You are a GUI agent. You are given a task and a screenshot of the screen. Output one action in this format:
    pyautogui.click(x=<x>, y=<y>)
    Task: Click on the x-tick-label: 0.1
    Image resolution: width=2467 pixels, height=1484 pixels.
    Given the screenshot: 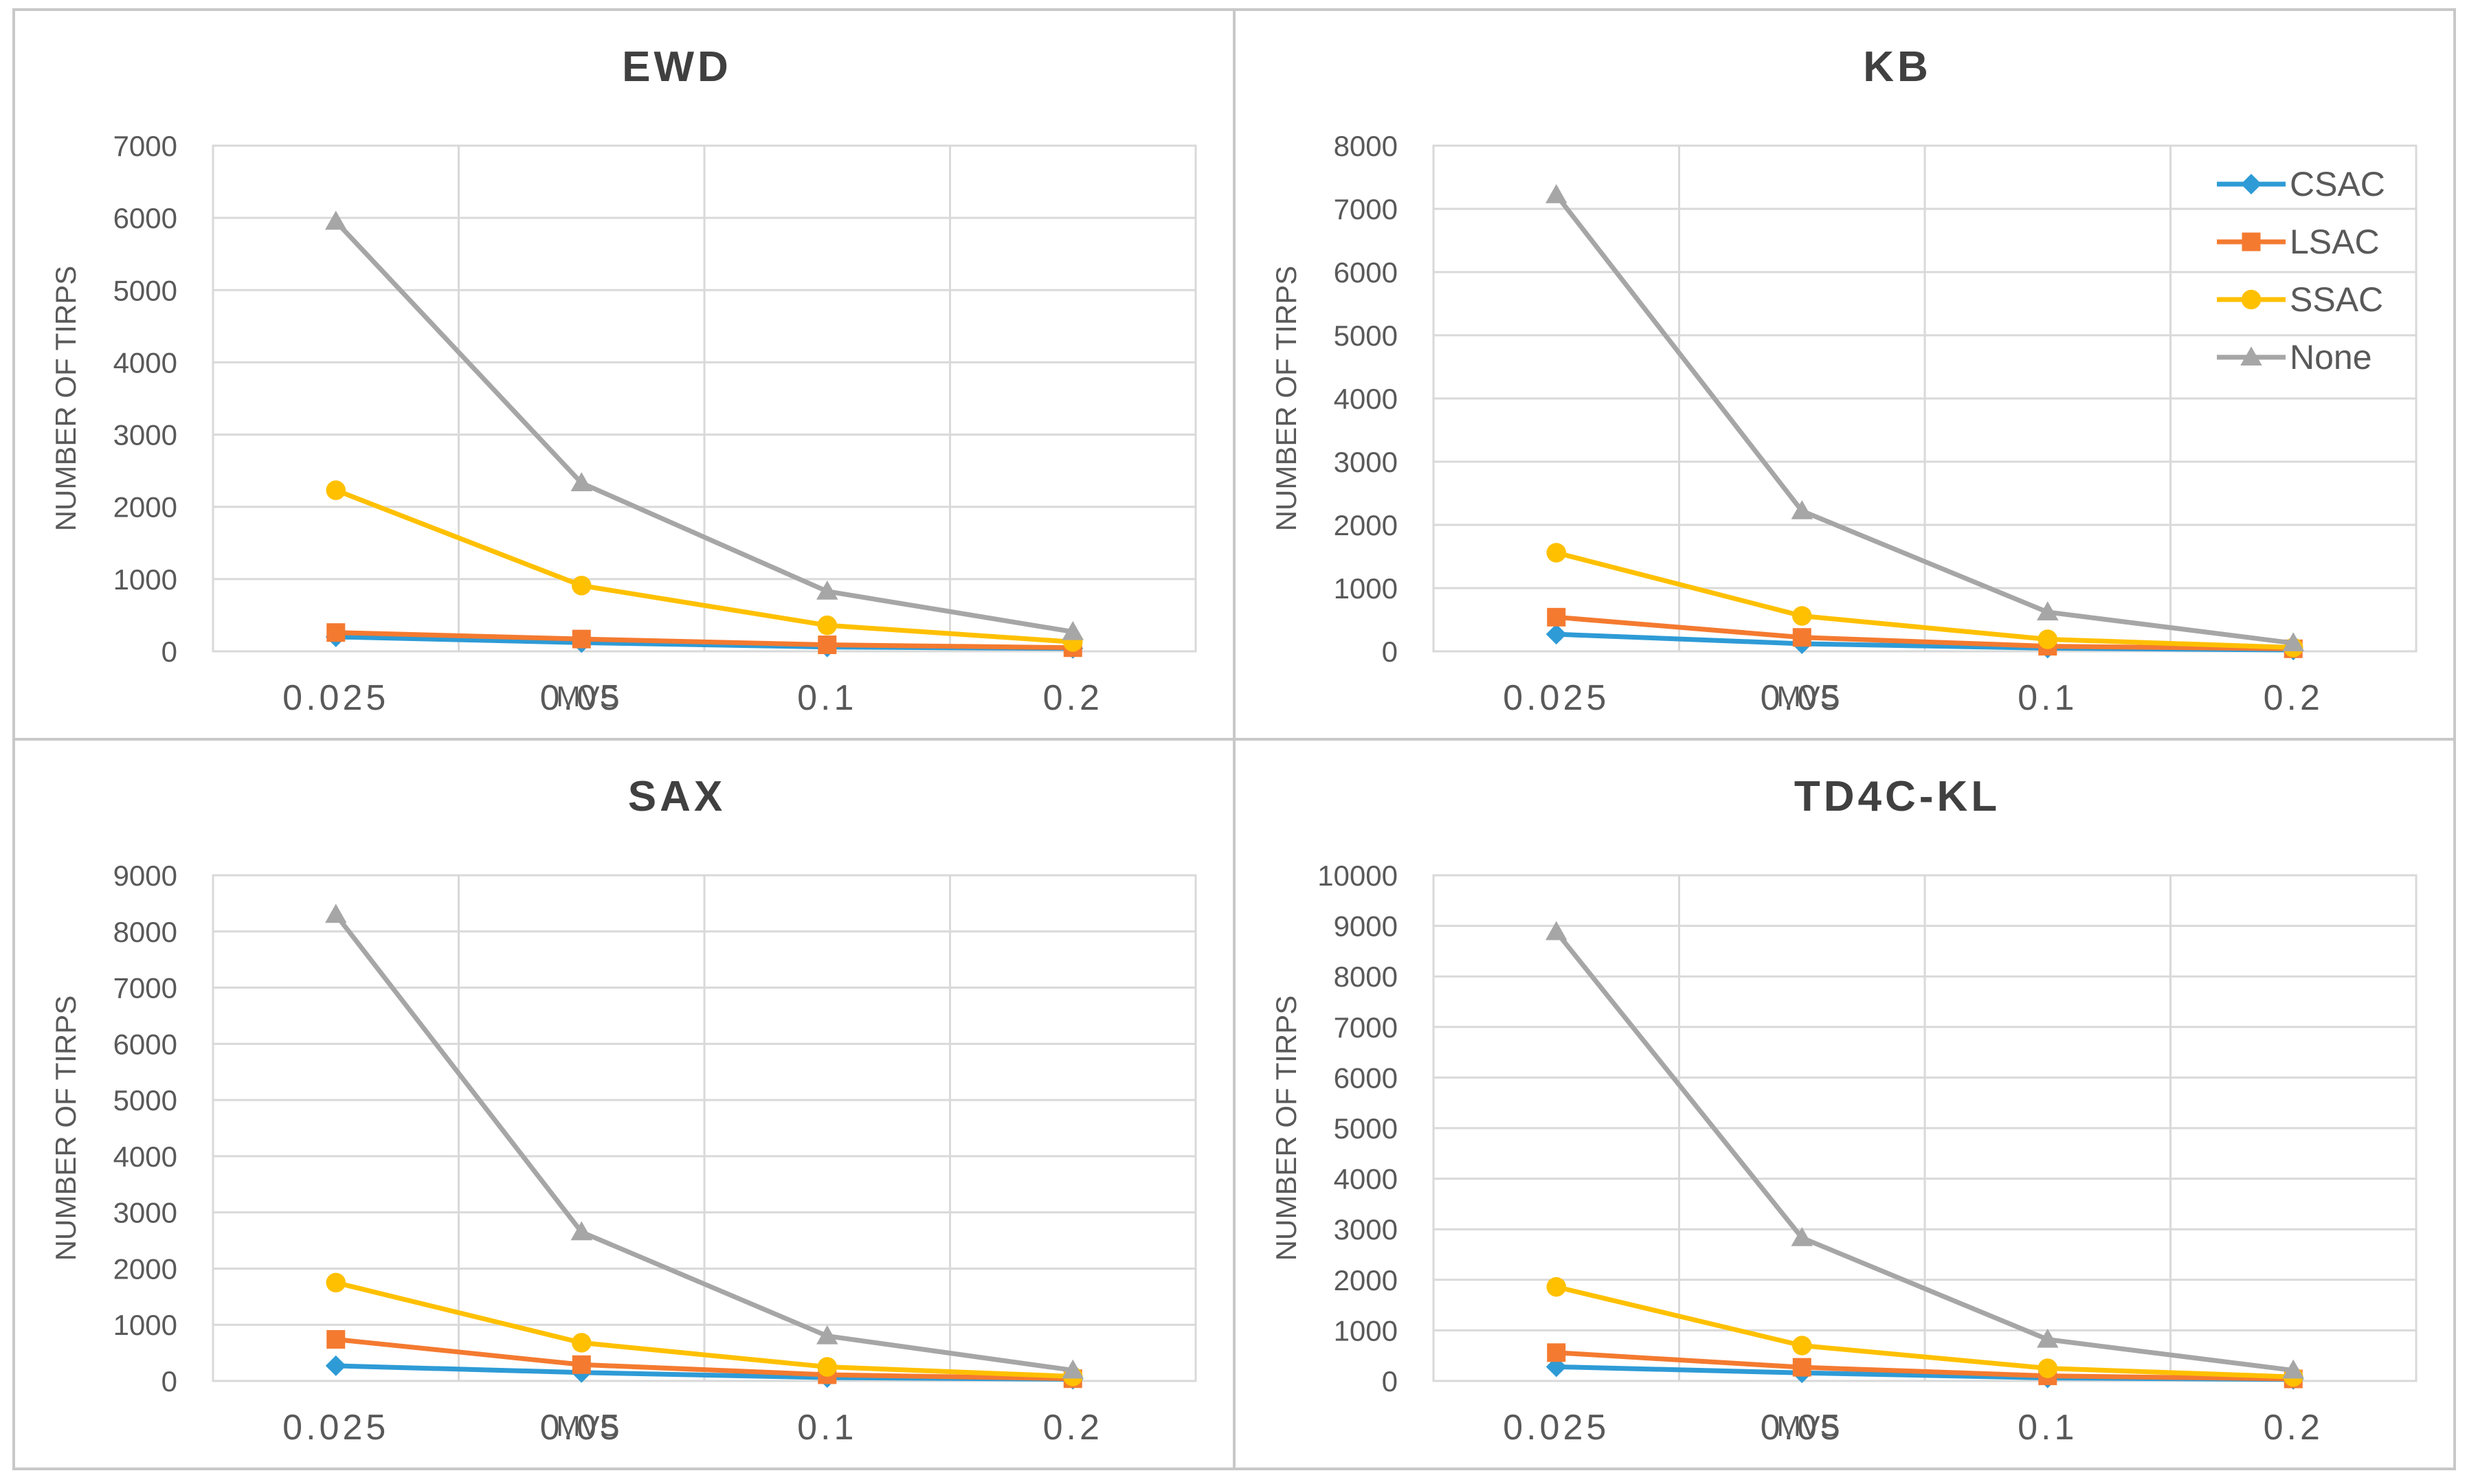 What is the action you would take?
    pyautogui.click(x=827, y=1428)
    